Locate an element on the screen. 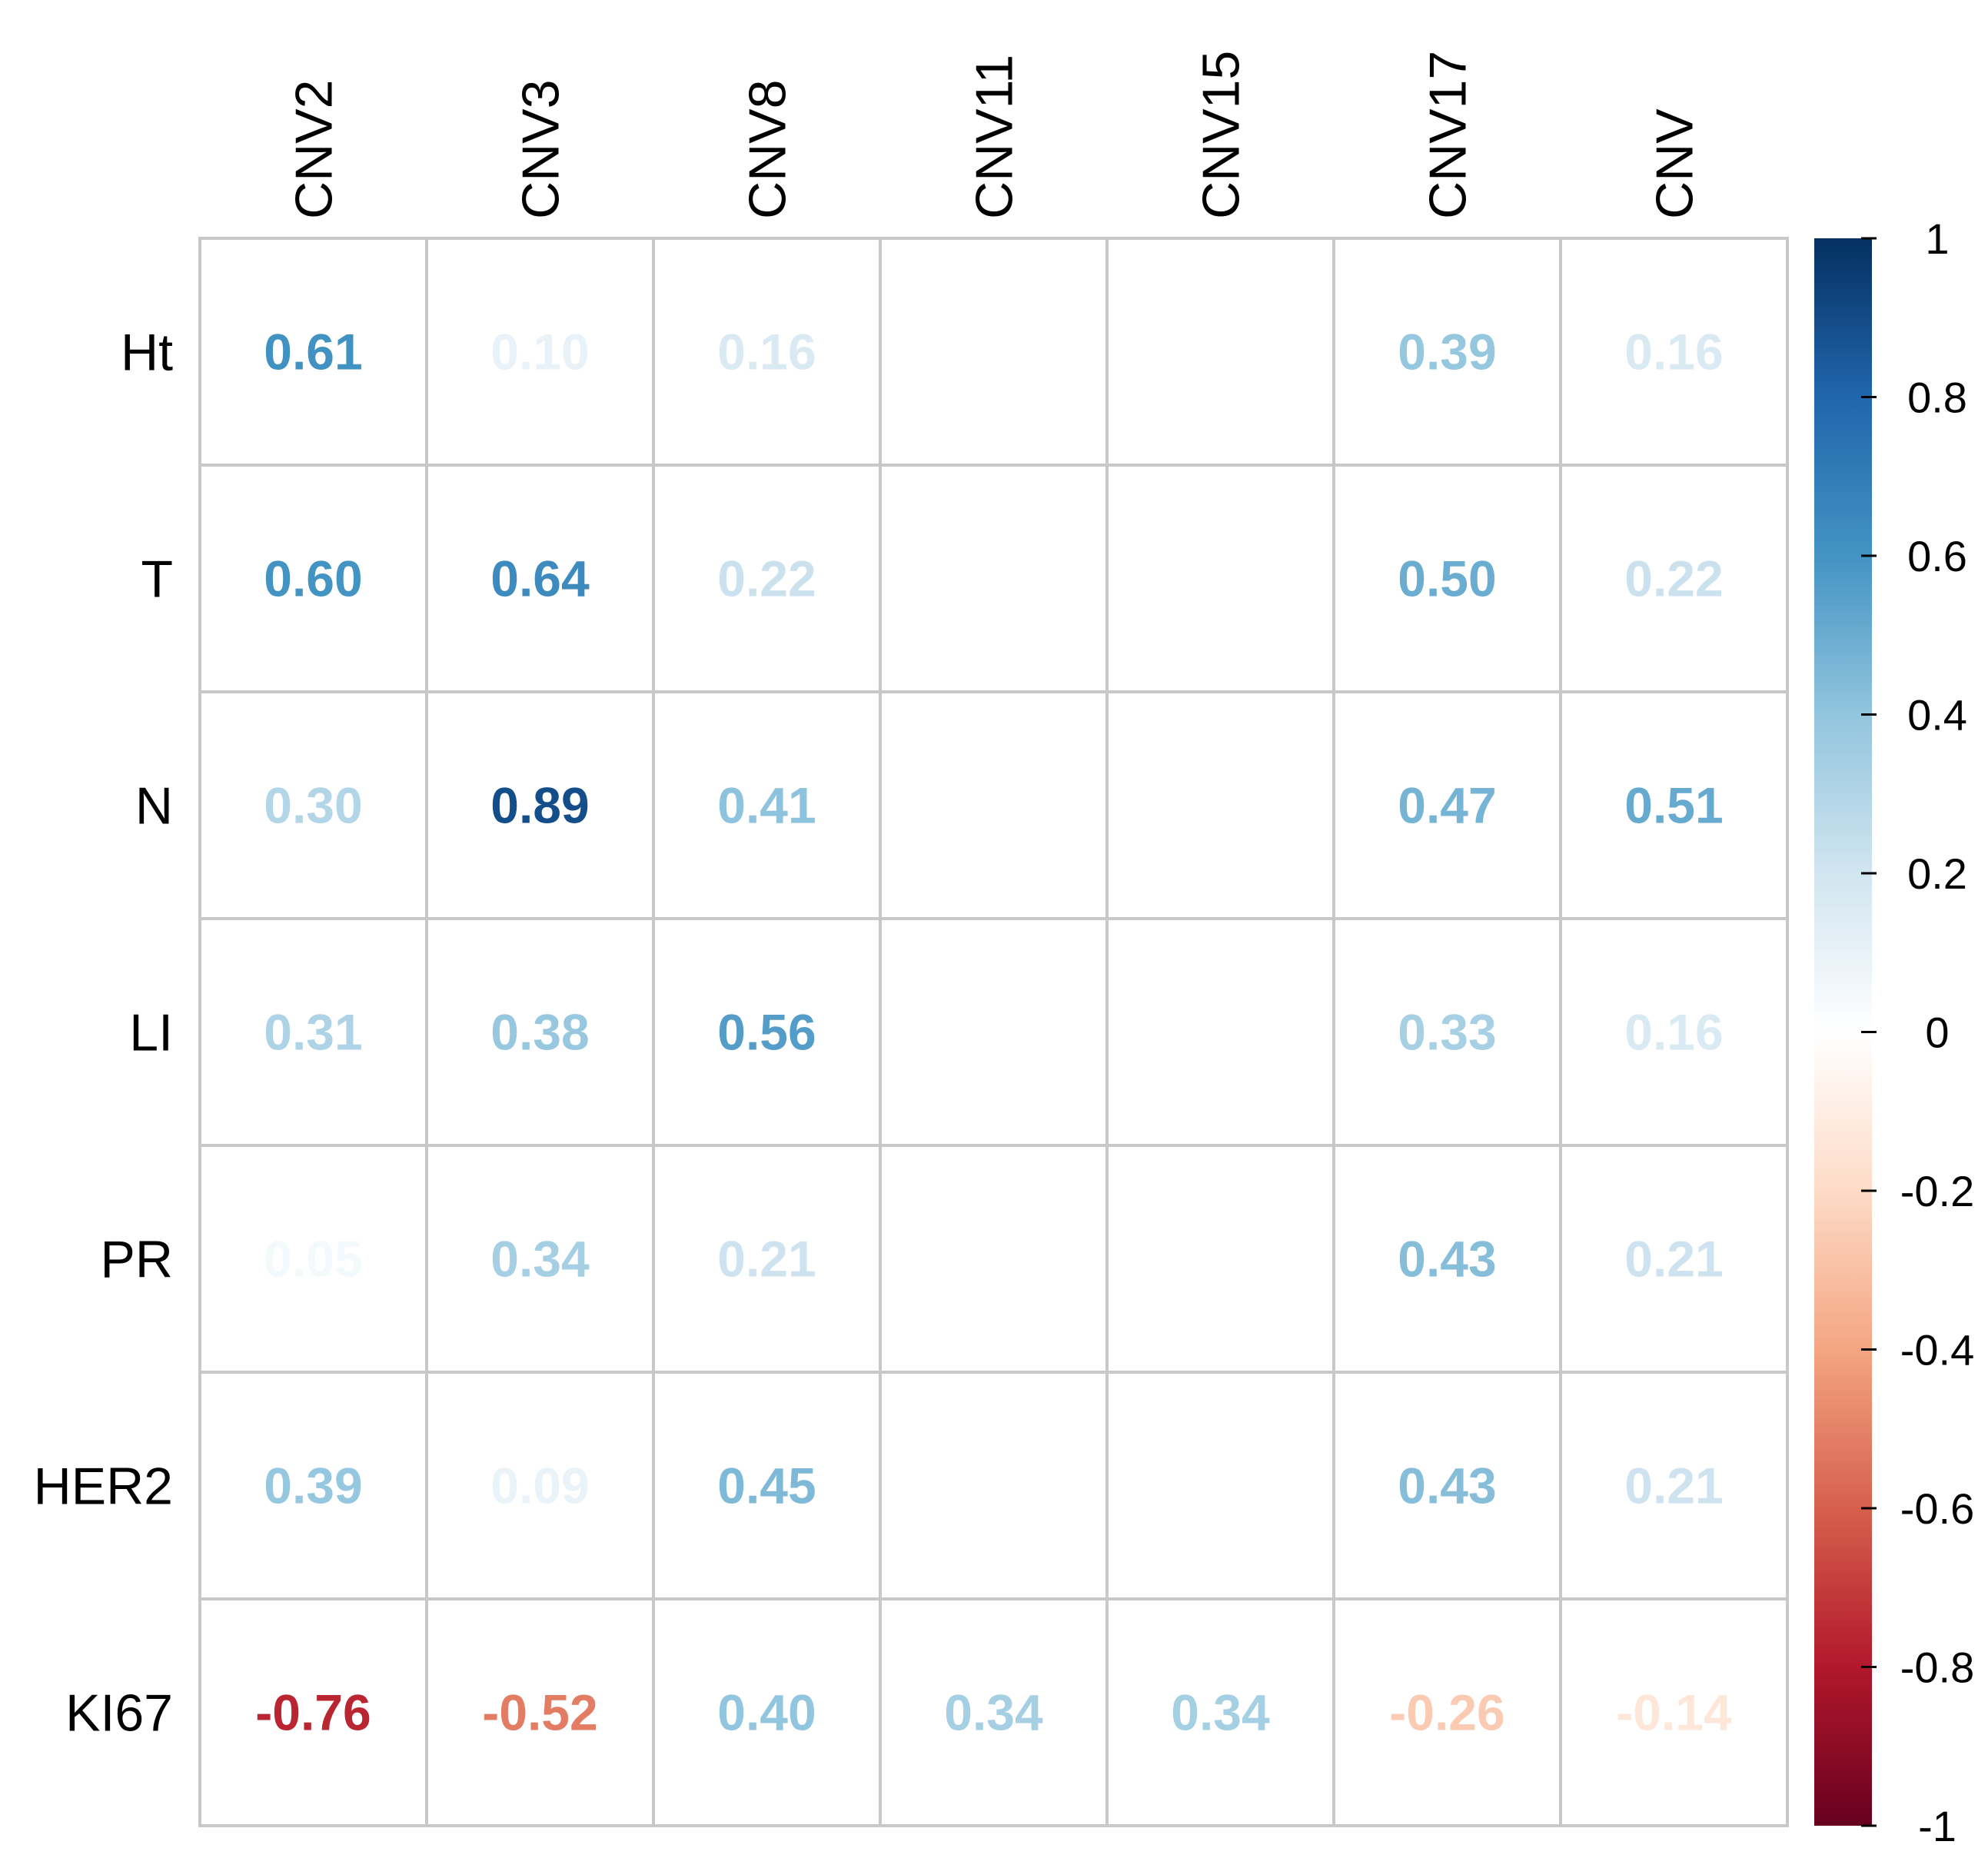 The width and height of the screenshot is (1988, 1868). row-label: HER2 is located at coordinates (103, 1487).